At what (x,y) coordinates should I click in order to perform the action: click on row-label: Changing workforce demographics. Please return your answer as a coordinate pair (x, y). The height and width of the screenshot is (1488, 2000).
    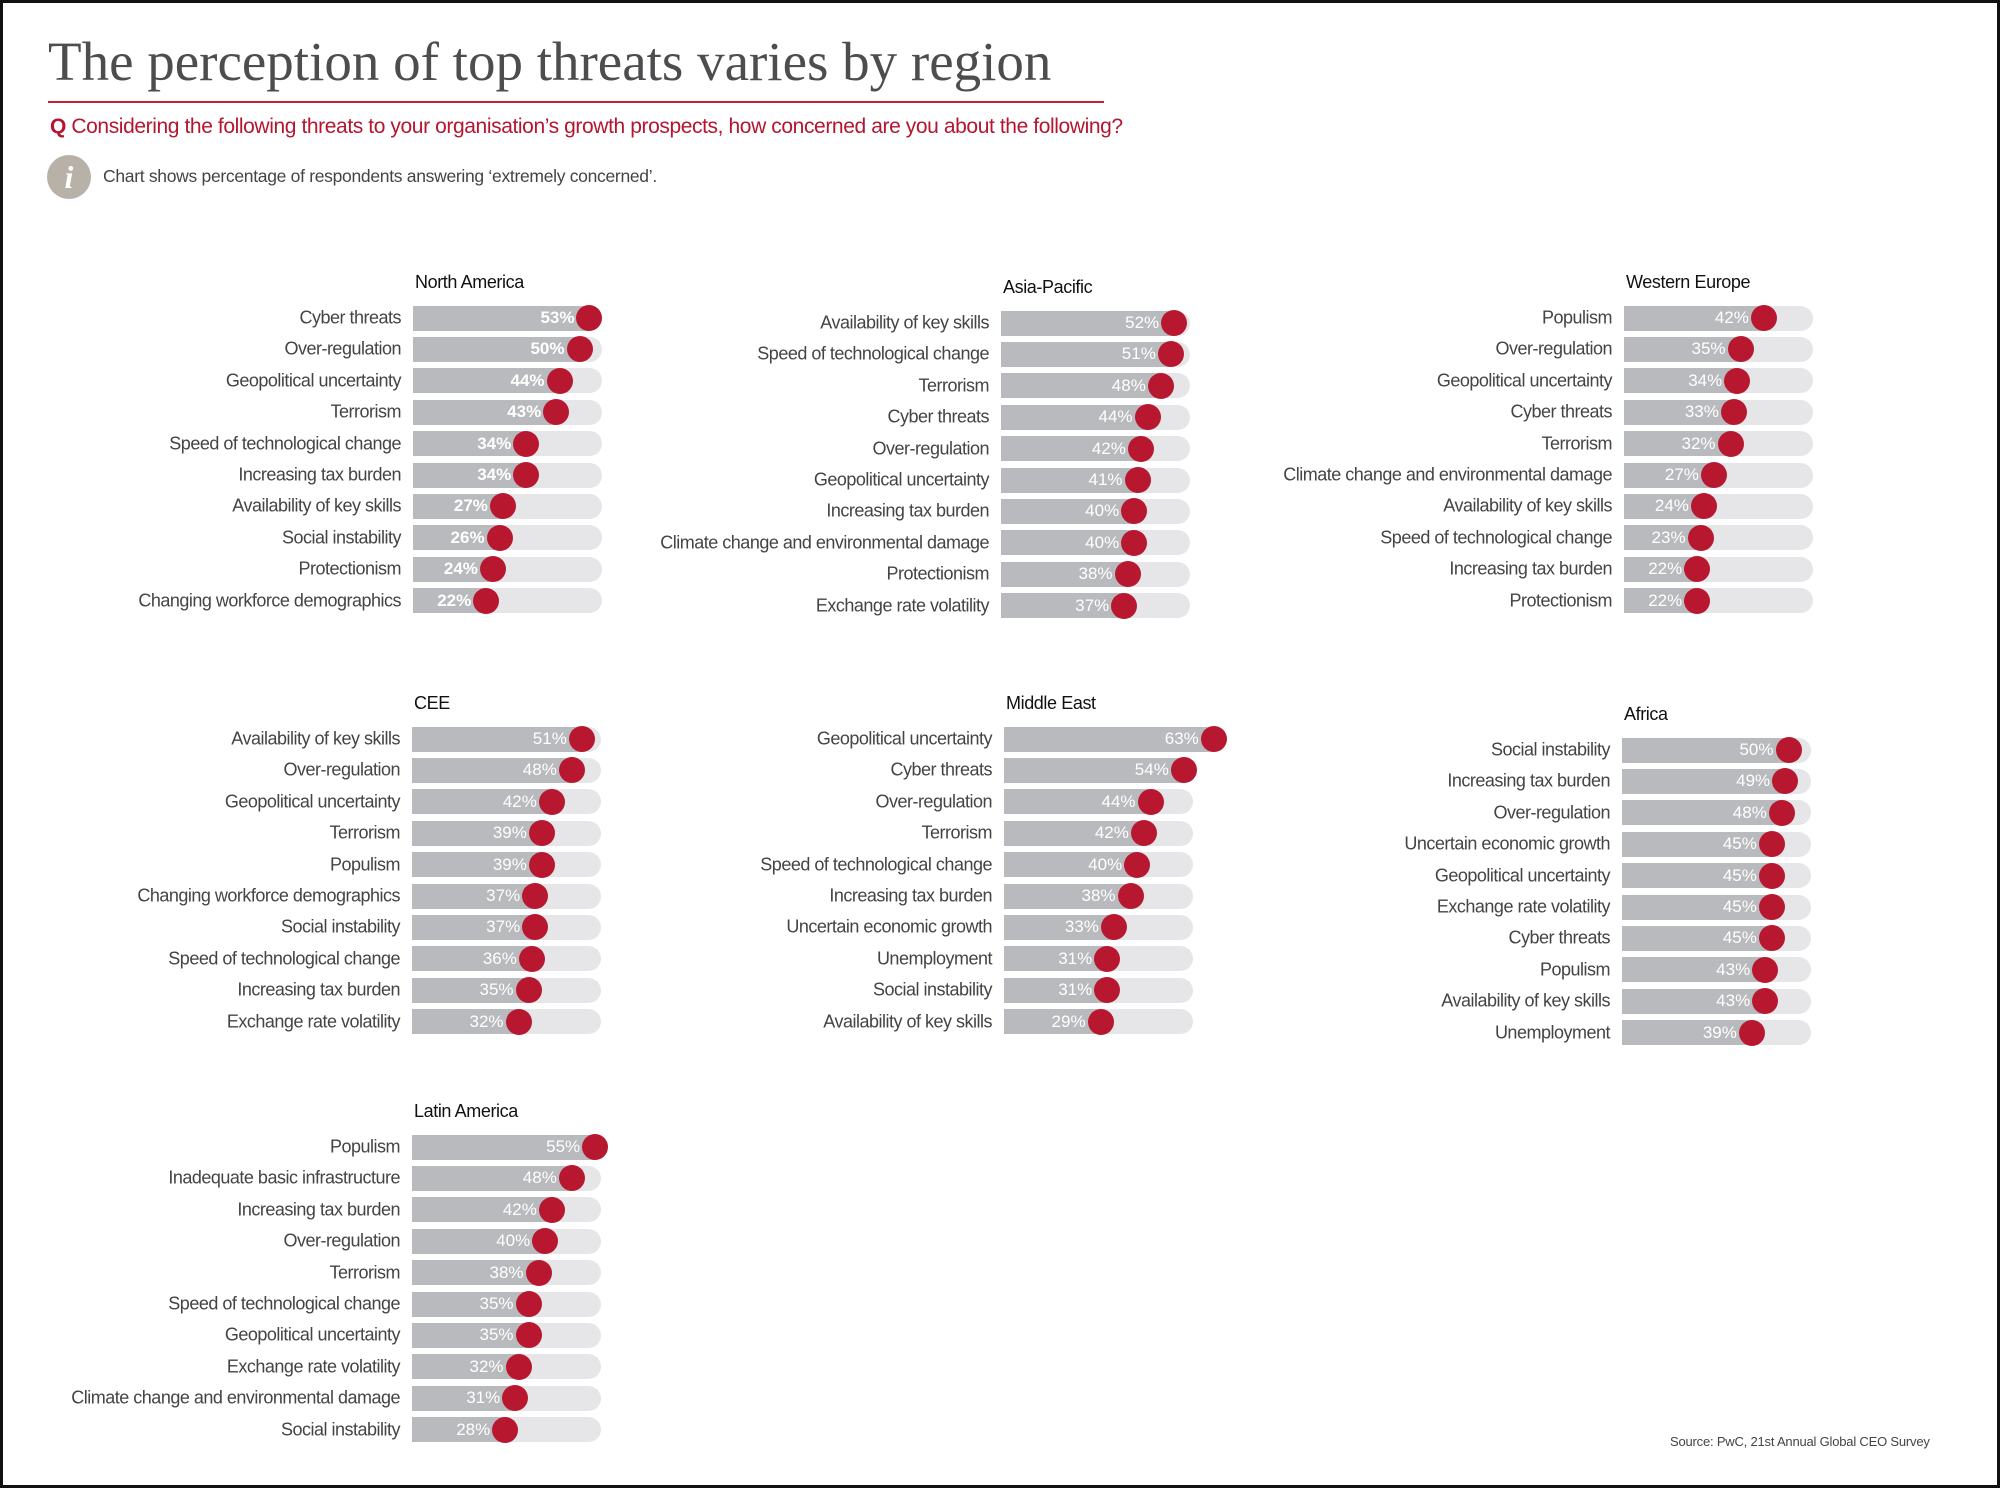
    Looking at the image, I should click on (269, 600).